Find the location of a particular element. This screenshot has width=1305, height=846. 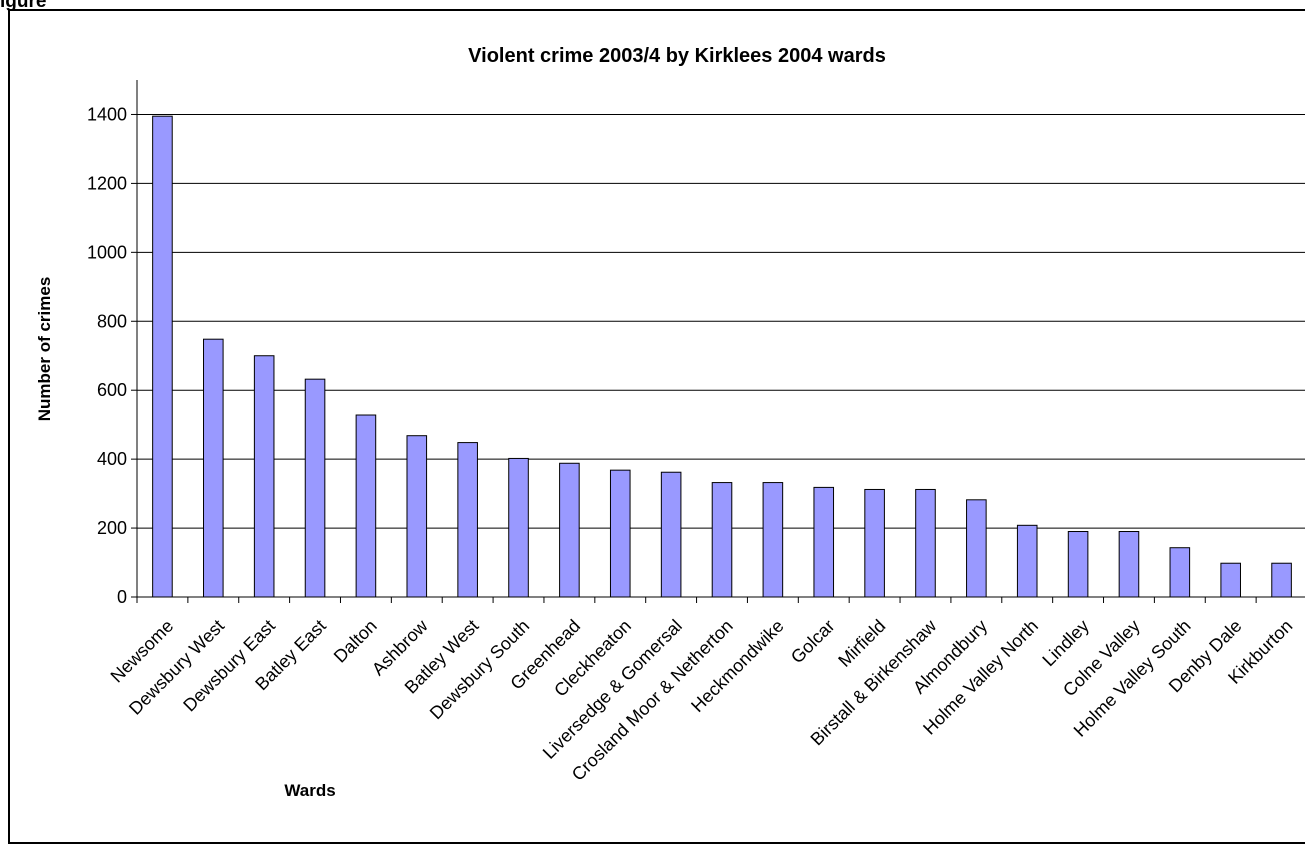

y-tick-label: 600 is located at coordinates (112, 390).